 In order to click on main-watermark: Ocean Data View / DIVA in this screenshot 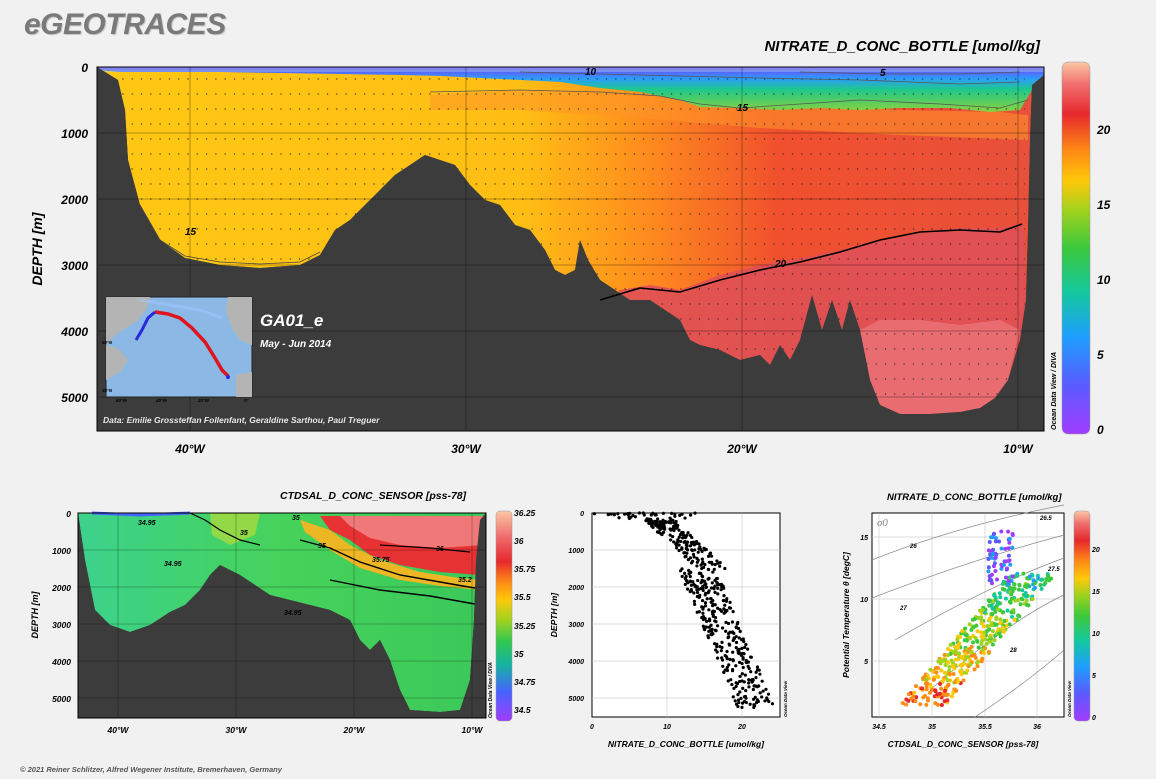, I will do `click(1054, 391)`.